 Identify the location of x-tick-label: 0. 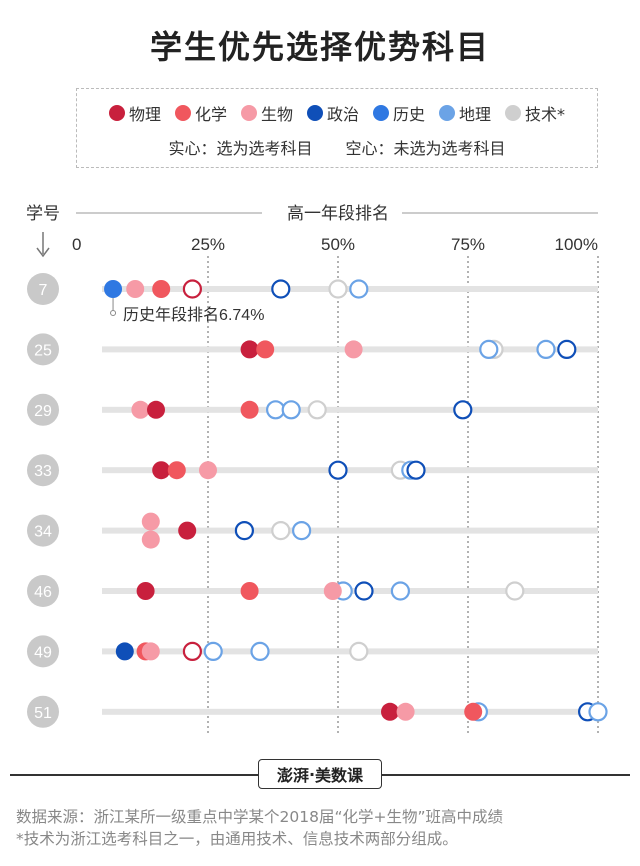
(76, 244).